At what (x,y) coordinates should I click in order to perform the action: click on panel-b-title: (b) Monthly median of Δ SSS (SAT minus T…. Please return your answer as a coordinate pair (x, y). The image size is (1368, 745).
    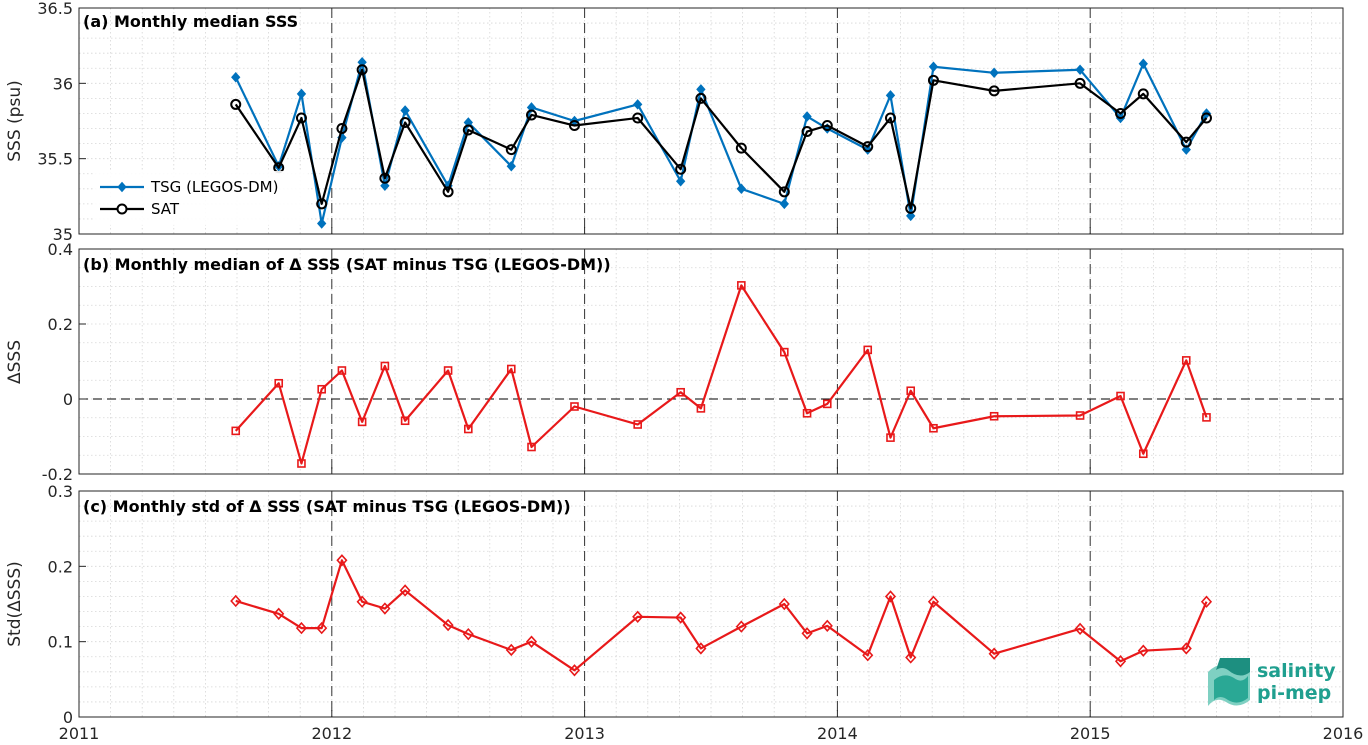
    Looking at the image, I should click on (347, 264).